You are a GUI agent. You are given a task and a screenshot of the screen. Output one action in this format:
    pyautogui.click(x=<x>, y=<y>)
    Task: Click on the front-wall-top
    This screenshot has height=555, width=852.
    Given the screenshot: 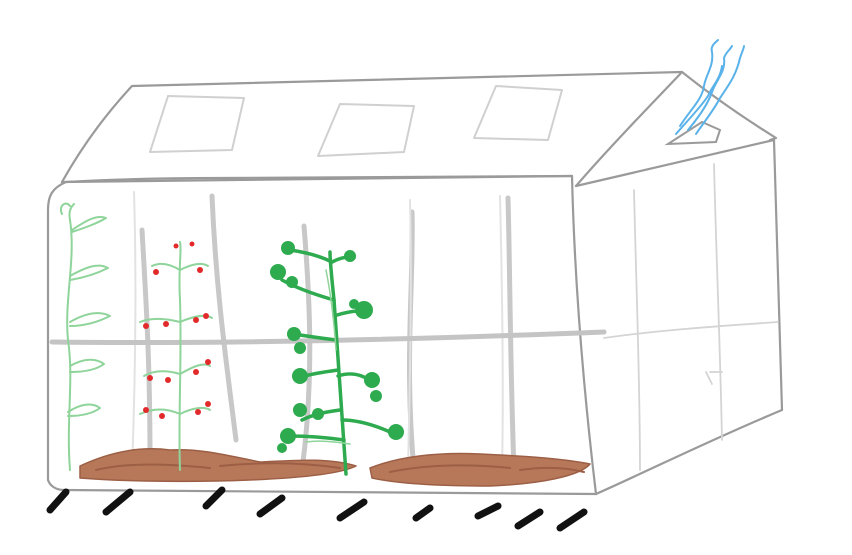 What is the action you would take?
    pyautogui.click(x=319, y=179)
    